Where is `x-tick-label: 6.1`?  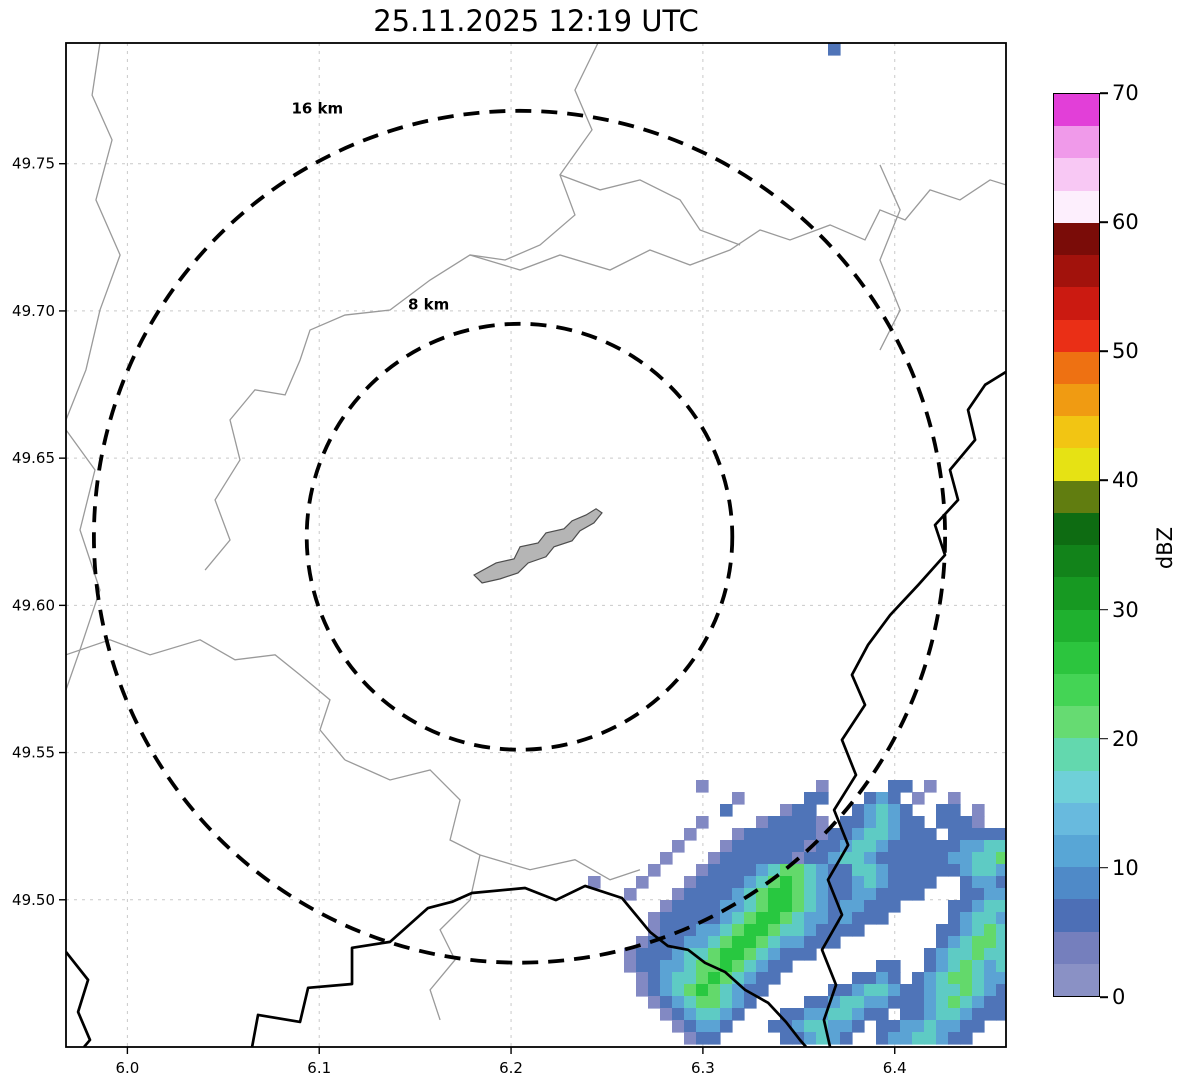 x-tick-label: 6.1 is located at coordinates (319, 1068).